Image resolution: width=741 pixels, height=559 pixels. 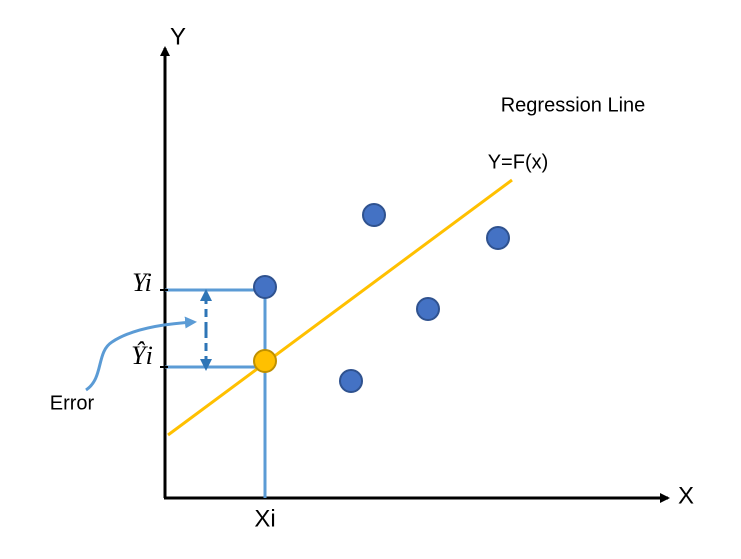 I want to click on x-point-label: Xi, so click(x=264, y=518).